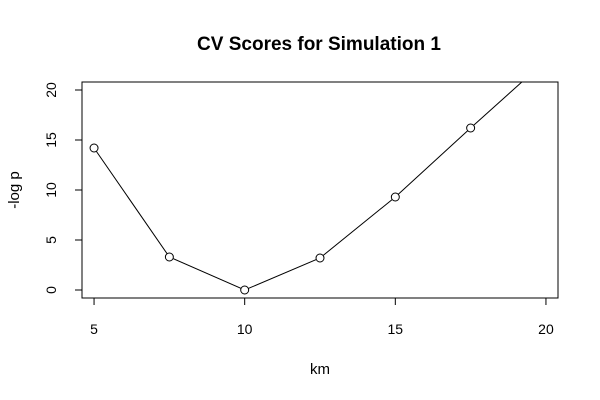  What do you see at coordinates (14, 190) in the screenshot?
I see `y-axis-label: -log p` at bounding box center [14, 190].